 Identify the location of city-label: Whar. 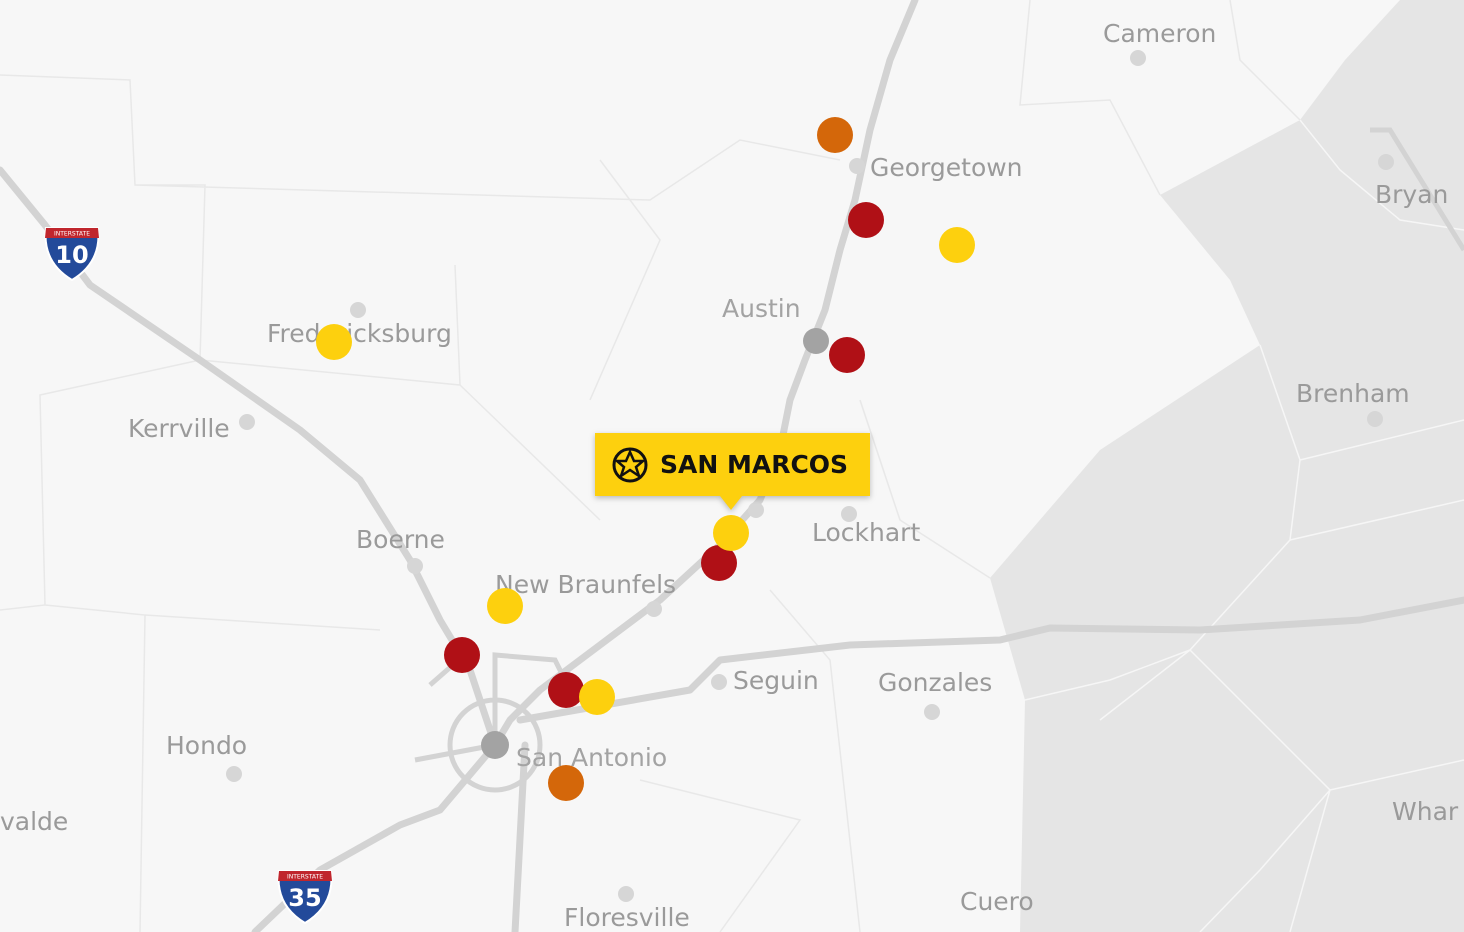
(1425, 811).